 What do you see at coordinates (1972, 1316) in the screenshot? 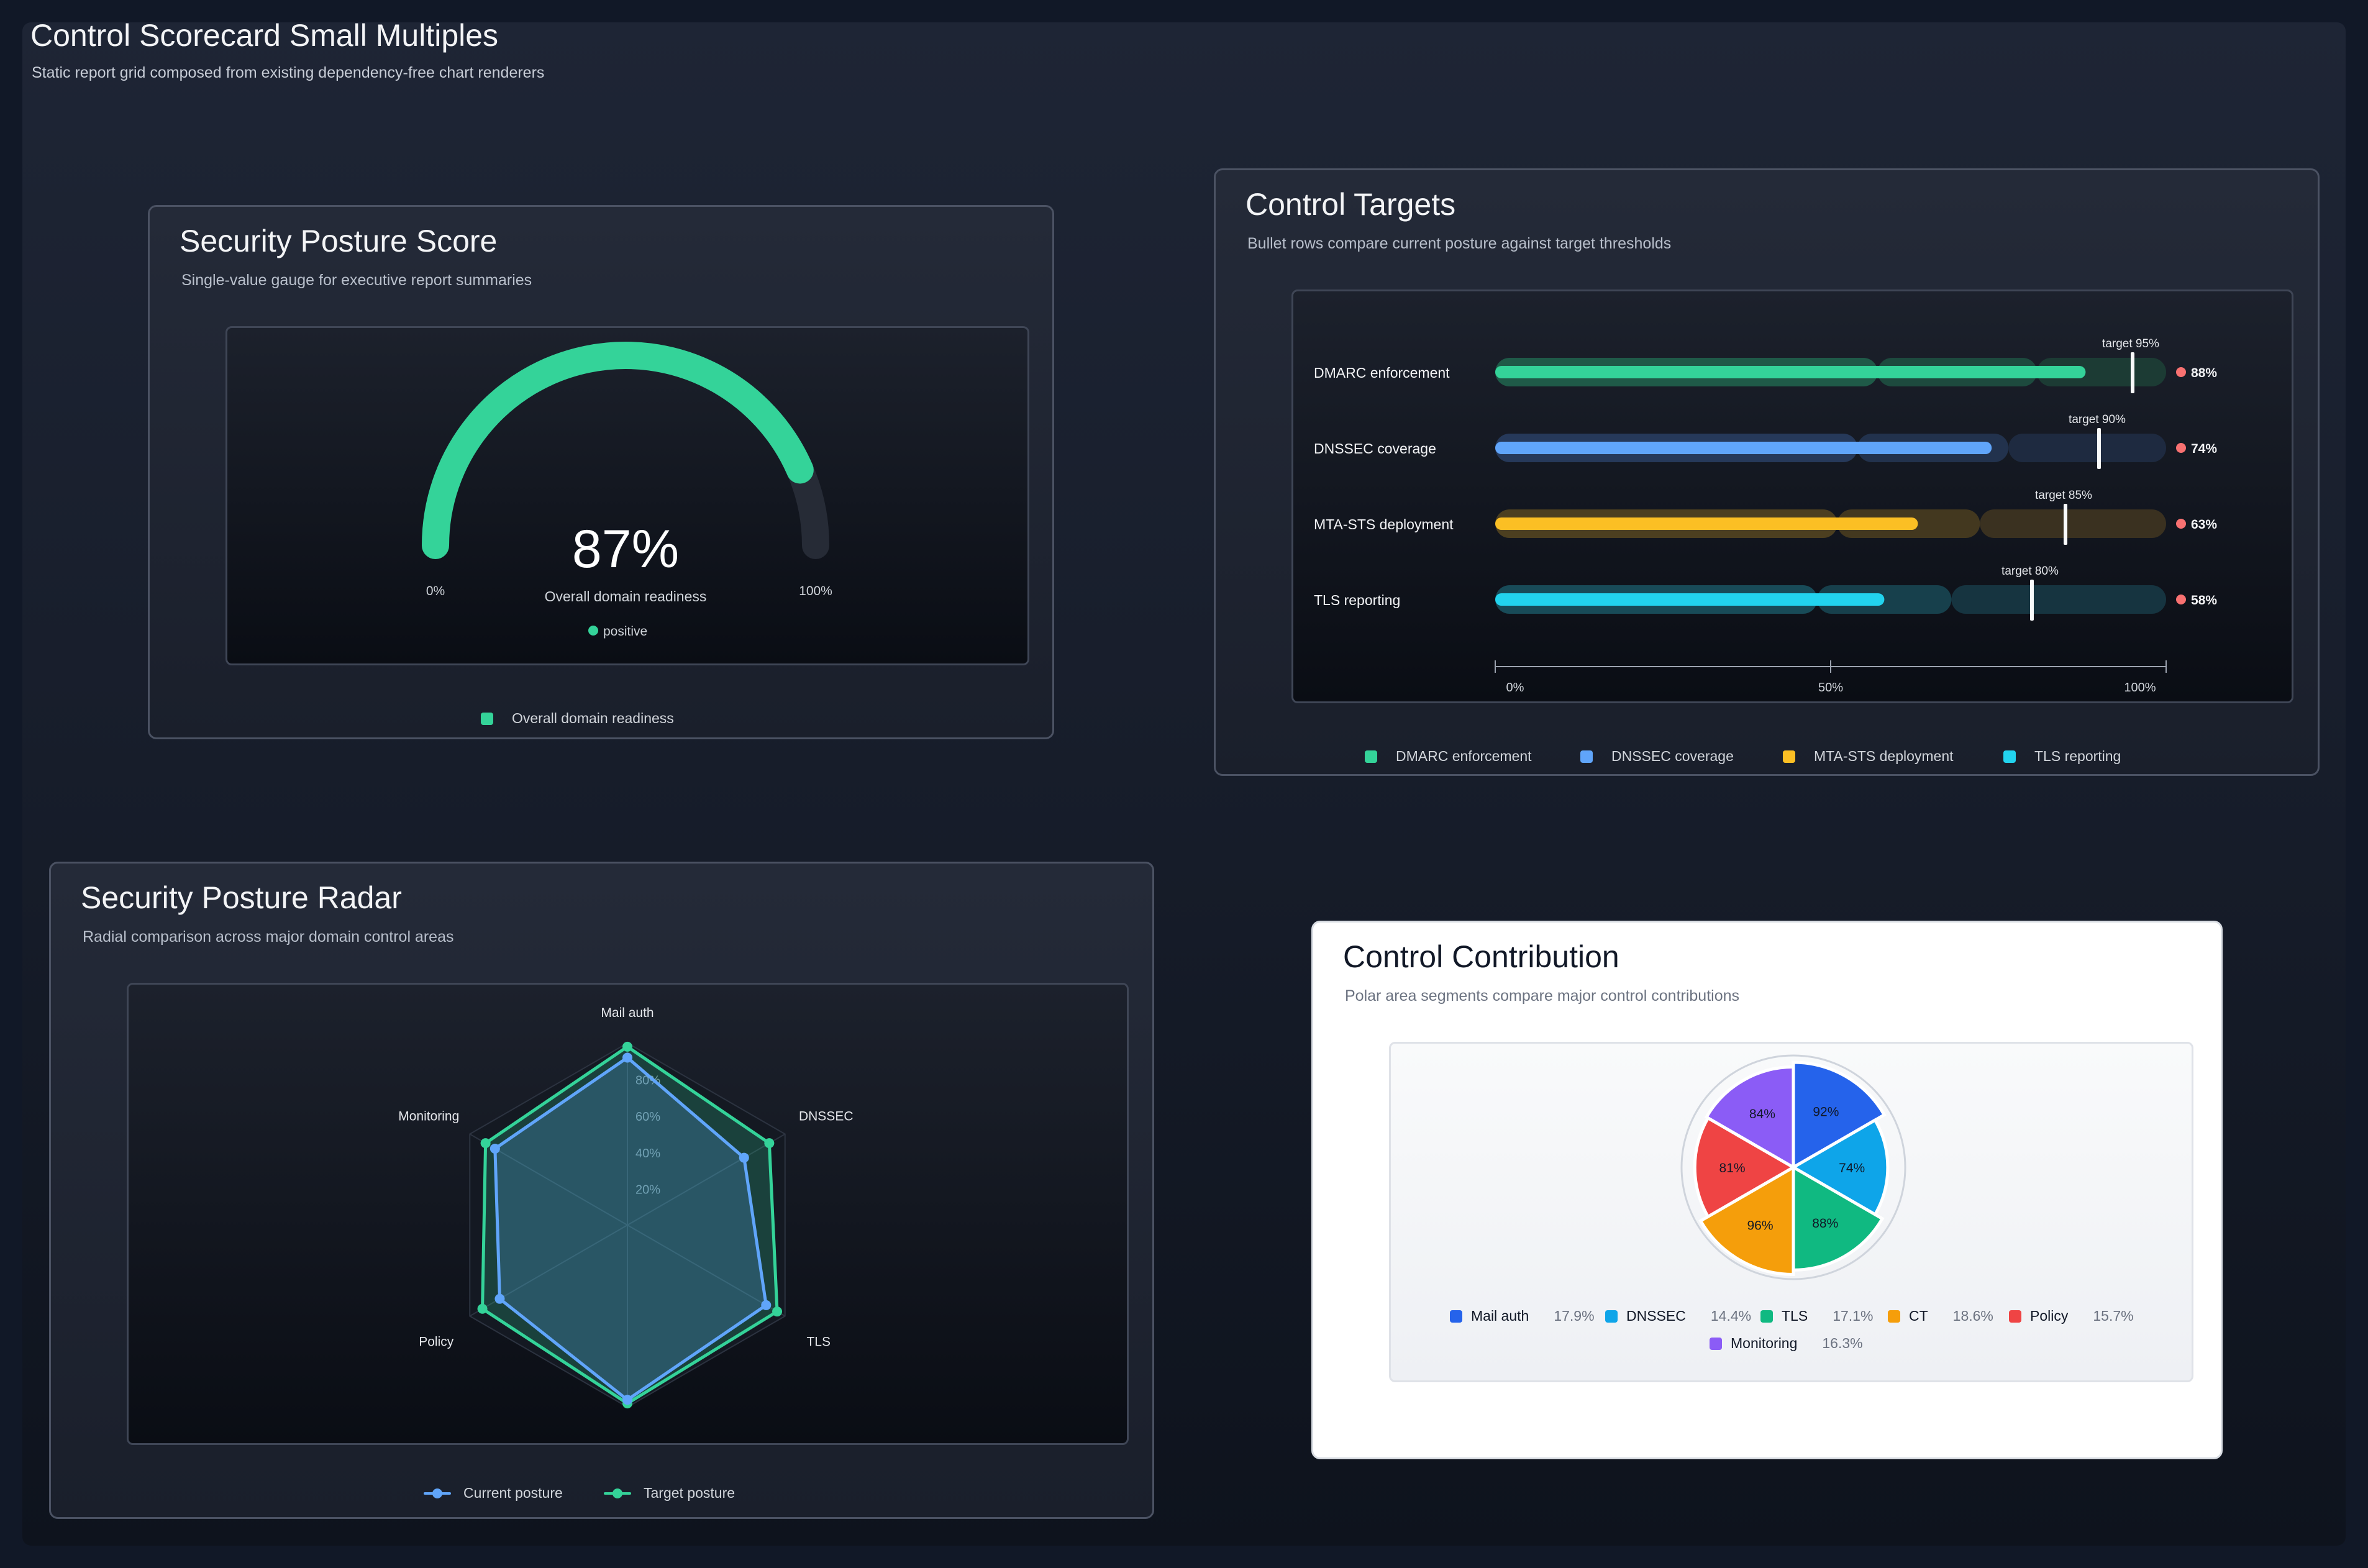
I see `legend-share: 18.6%` at bounding box center [1972, 1316].